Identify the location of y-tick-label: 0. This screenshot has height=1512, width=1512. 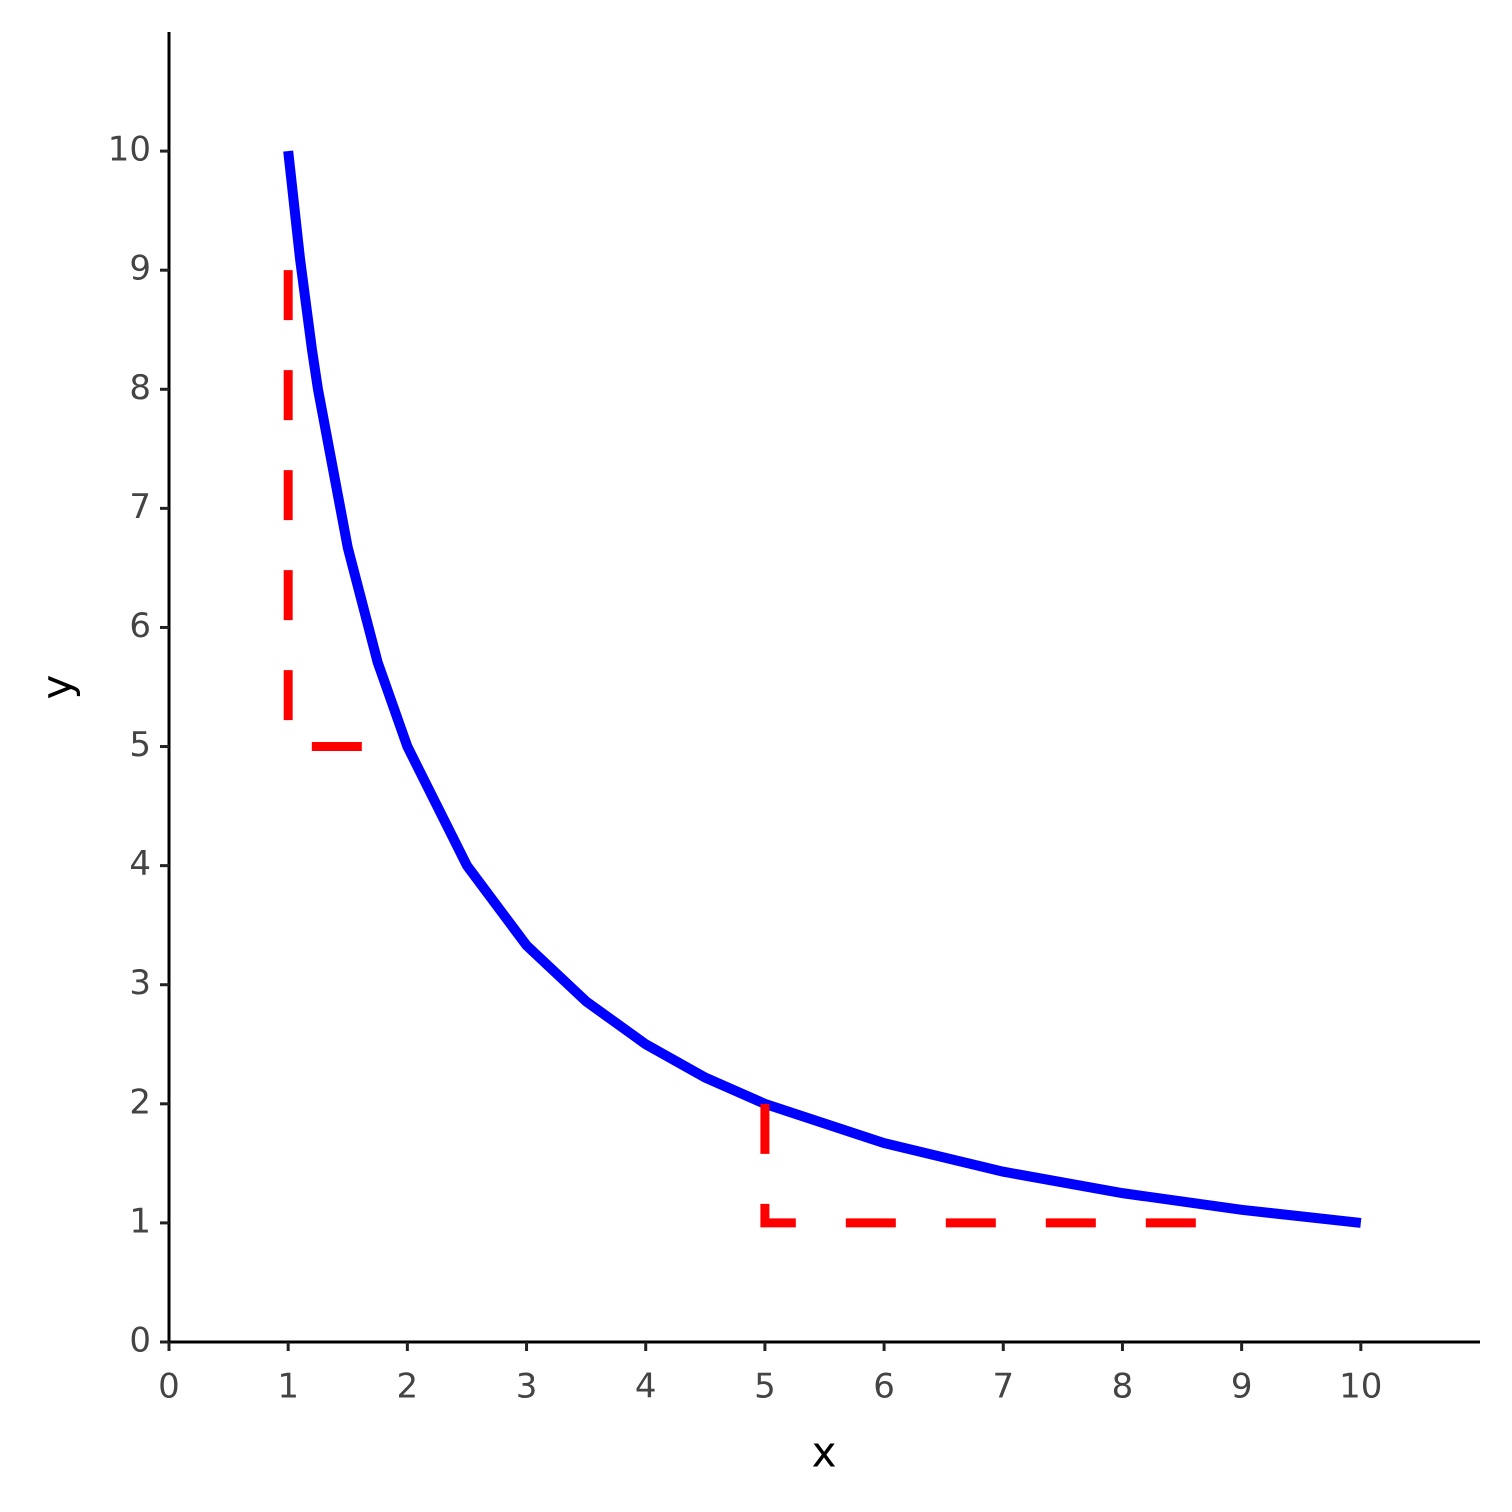
(140, 1341).